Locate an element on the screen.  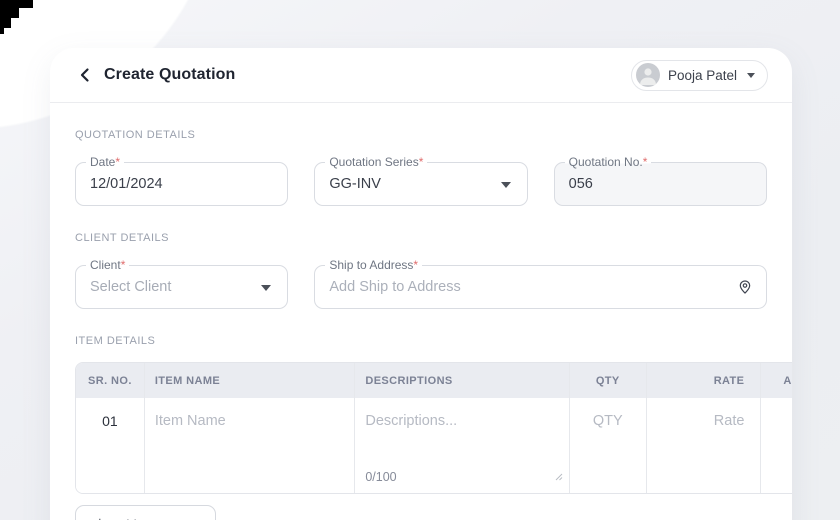
quotation-number-label: Quotation No.* is located at coordinates (608, 162).